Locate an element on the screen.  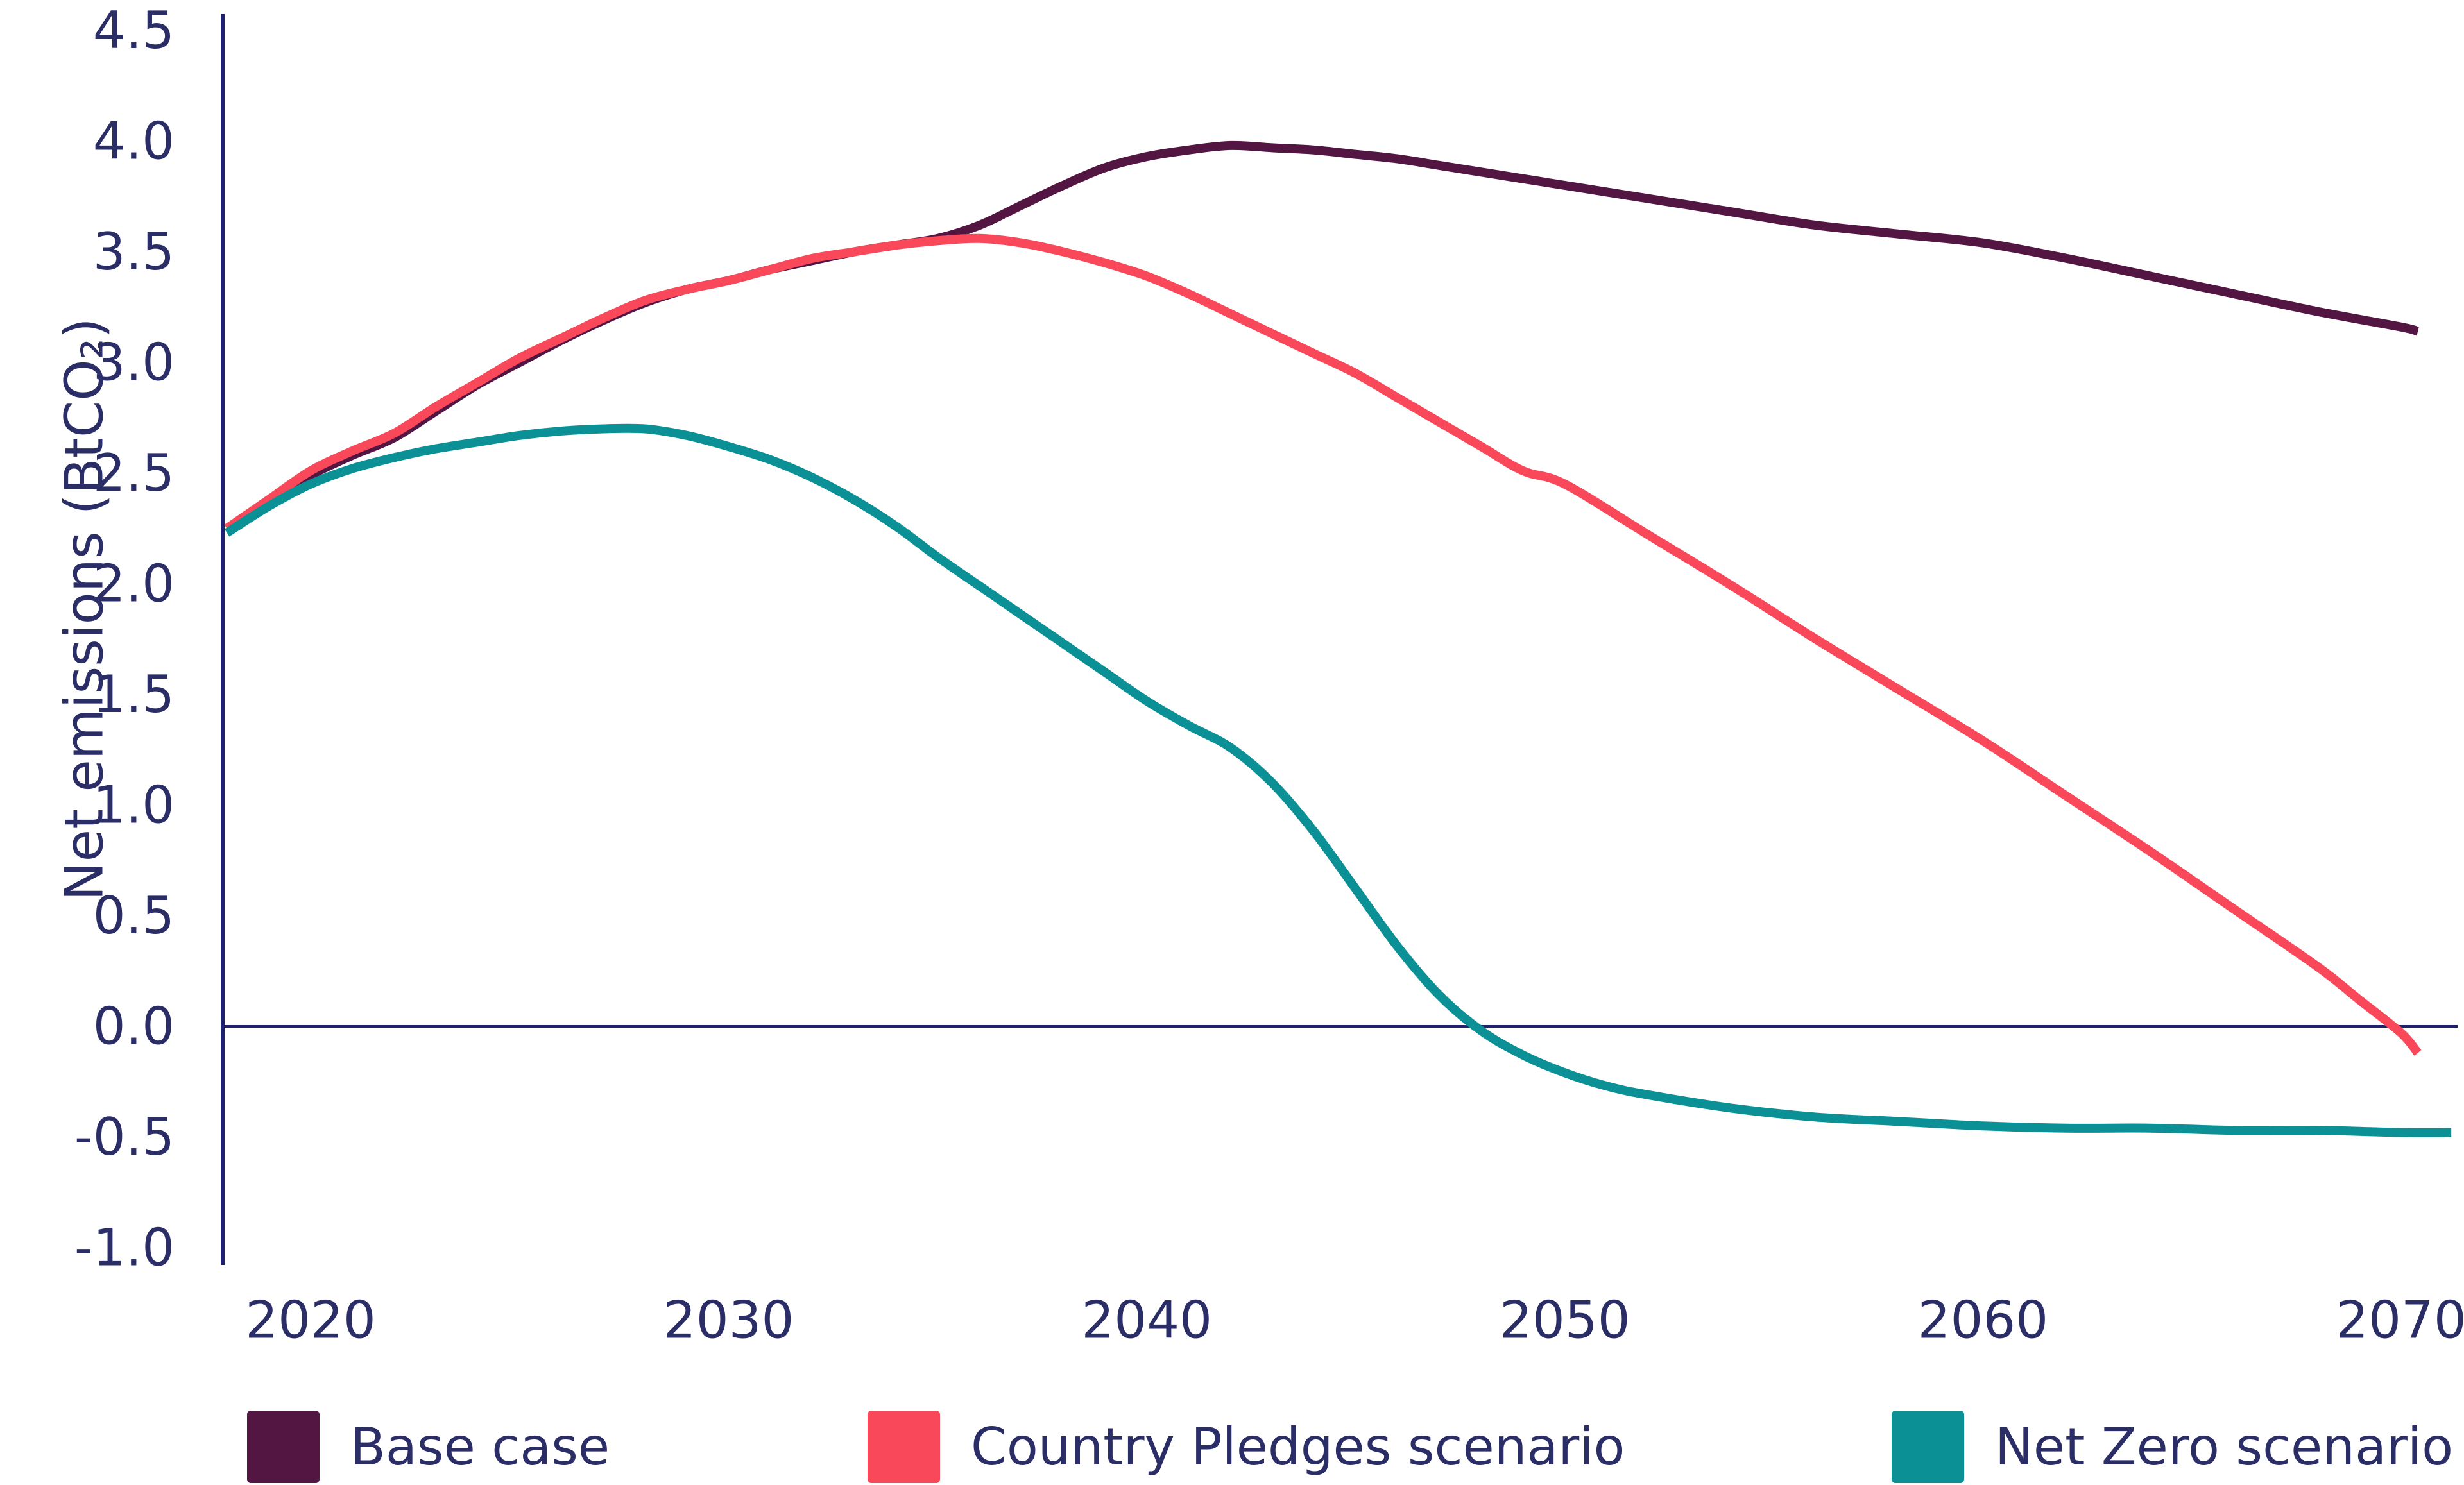
y-tick-label: 0.0 is located at coordinates (134, 1026).